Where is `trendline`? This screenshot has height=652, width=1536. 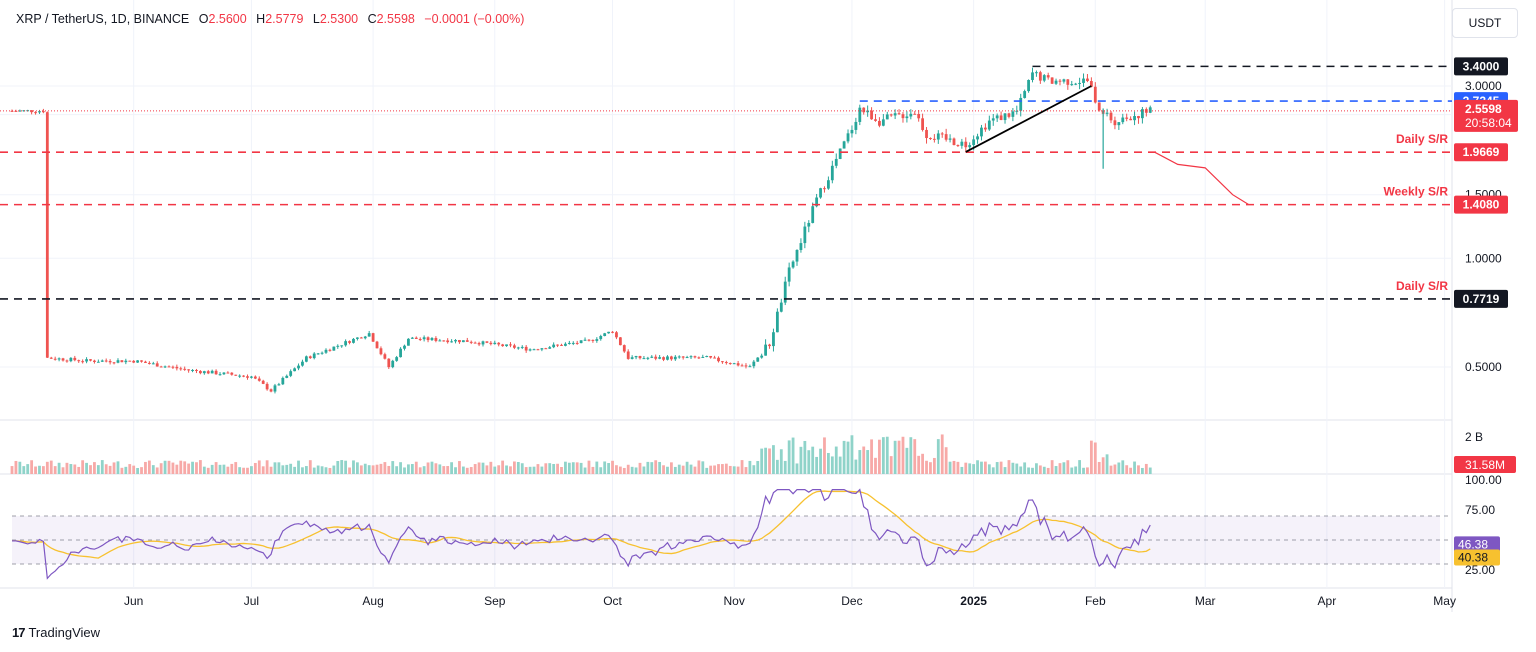
trendline is located at coordinates (1028, 119).